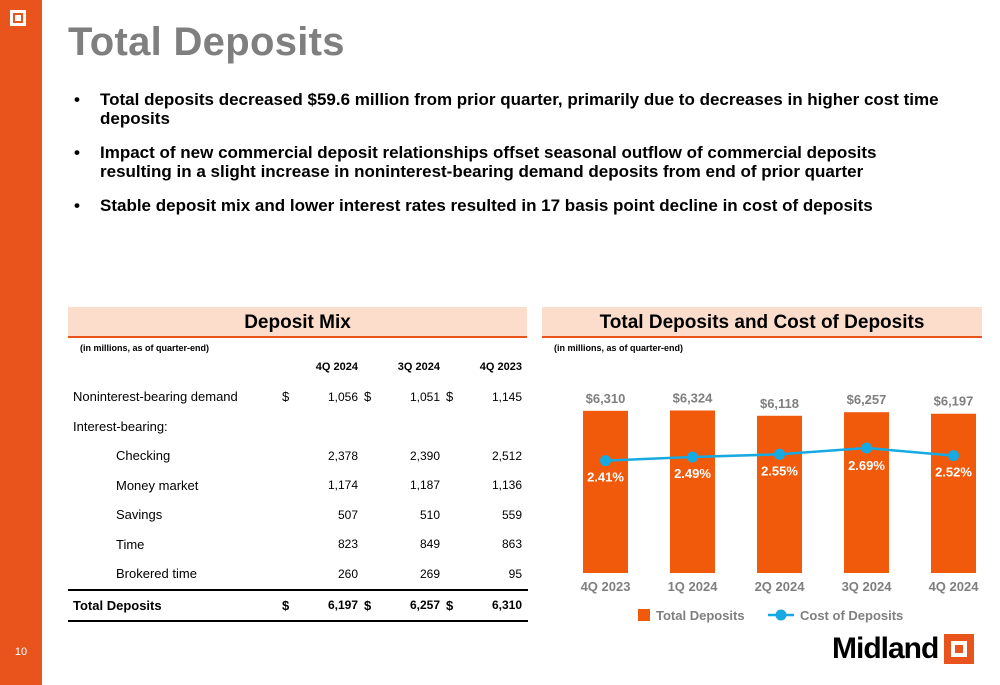 This screenshot has width=1000, height=685. I want to click on page-title: Total Deposits, so click(206, 42).